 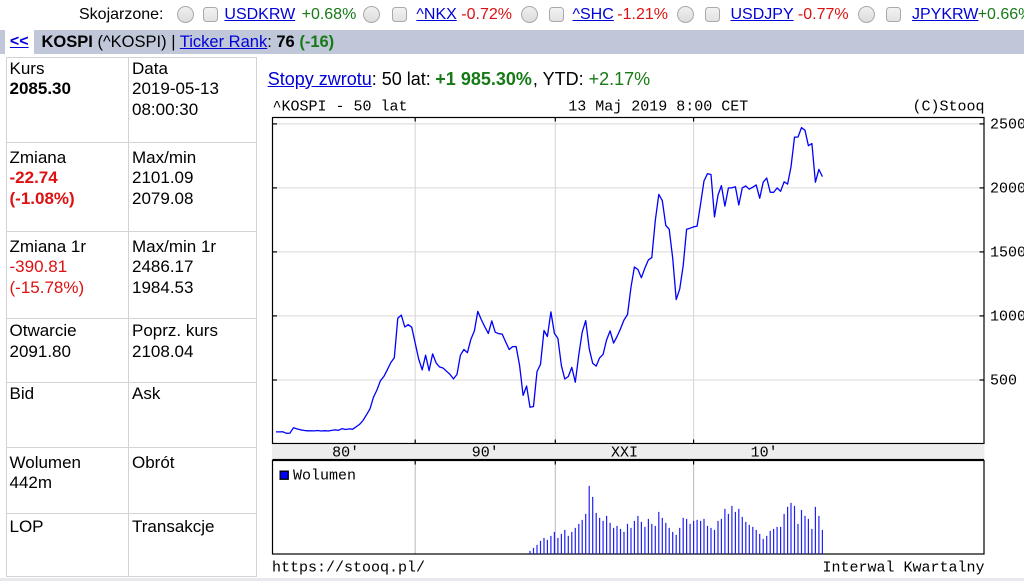 I want to click on svg-text: 10', so click(x=764, y=453).